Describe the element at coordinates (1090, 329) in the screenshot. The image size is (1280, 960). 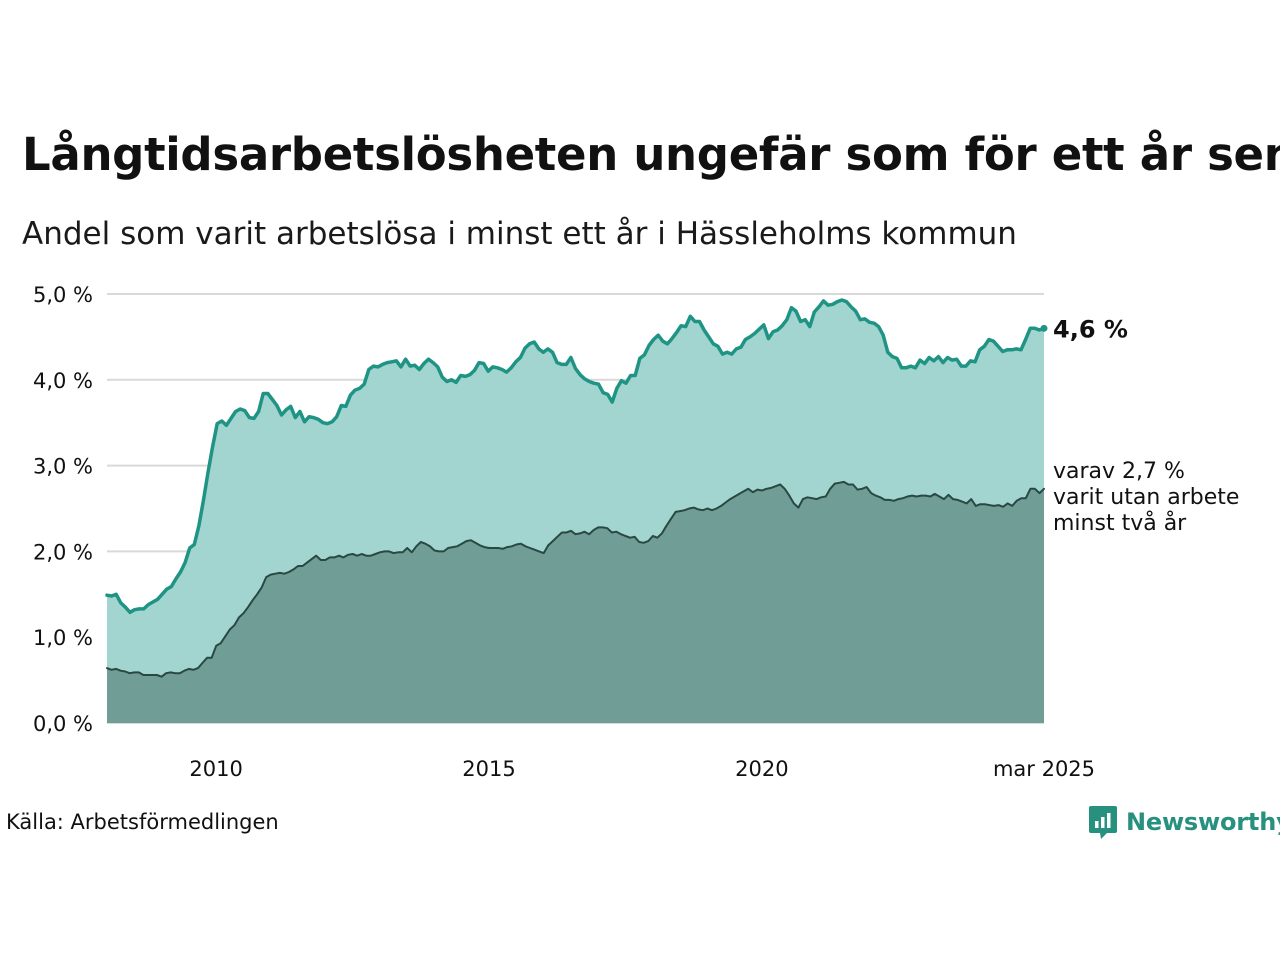
I see `end-label-total: 4,6 %` at that location.